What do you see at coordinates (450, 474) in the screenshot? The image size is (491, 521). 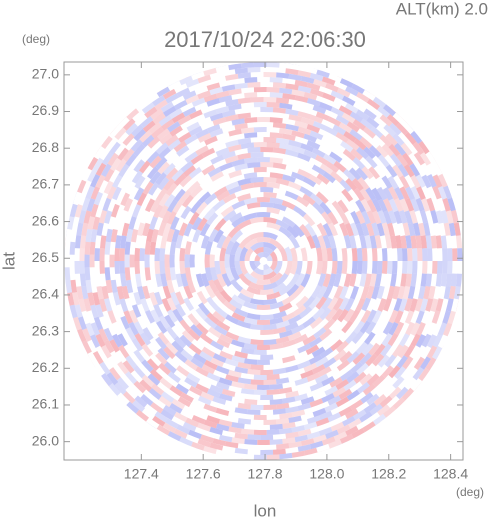 I see `x-tick-label: 128.4` at bounding box center [450, 474].